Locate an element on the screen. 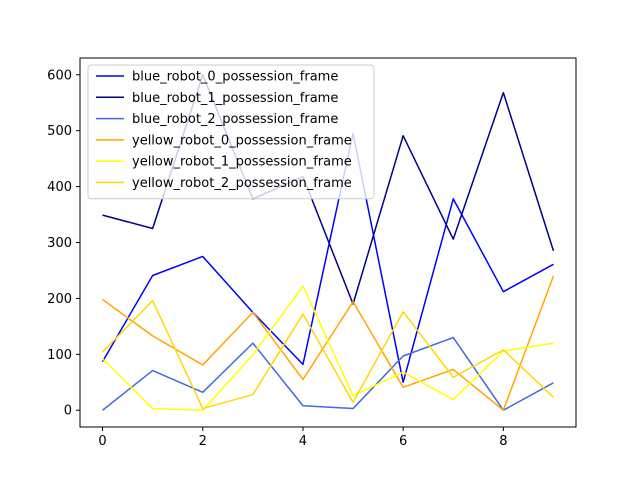 This screenshot has height=480, width=640. legend-label-4: yellow_robot_1_possession_frame is located at coordinates (242, 162).